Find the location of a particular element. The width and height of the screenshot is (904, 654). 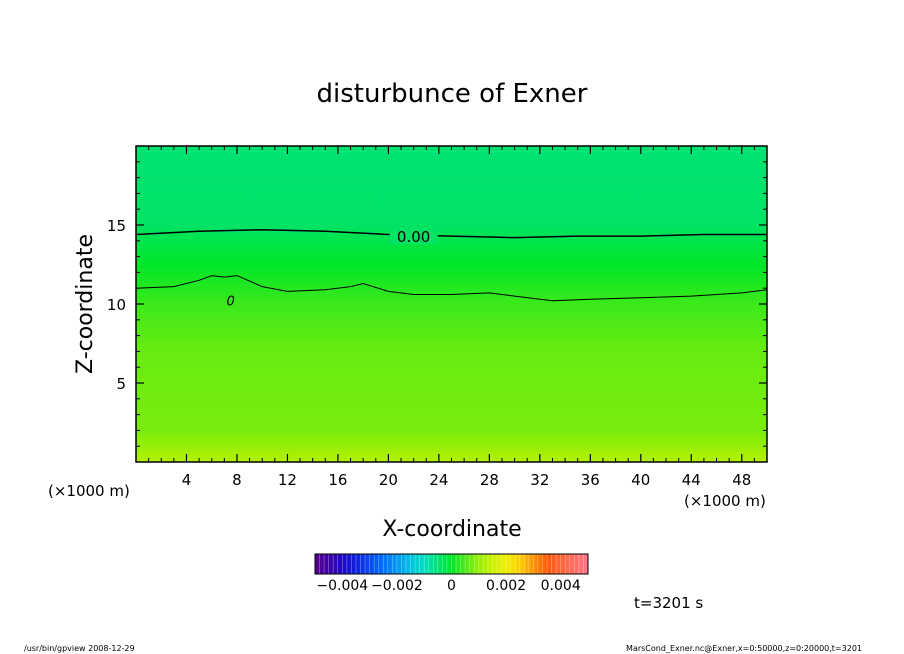

contour-label-bg is located at coordinates (413, 236).